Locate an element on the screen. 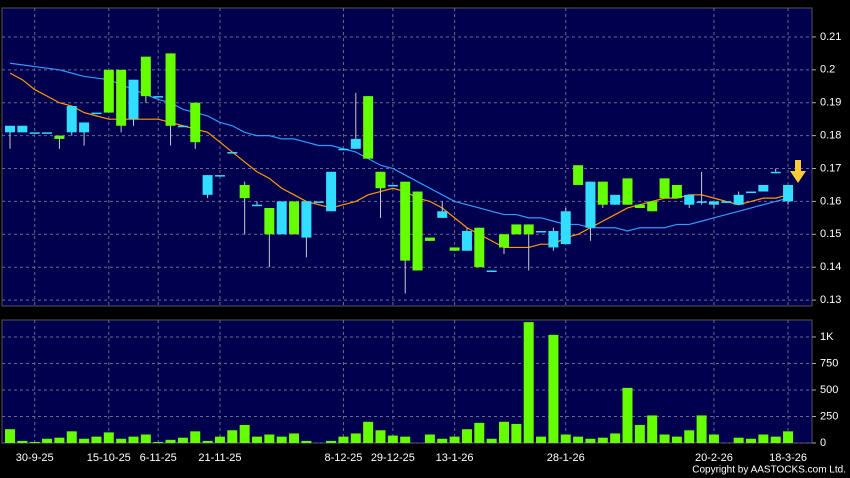  x-tick-label: 29-12-25 is located at coordinates (393, 458).